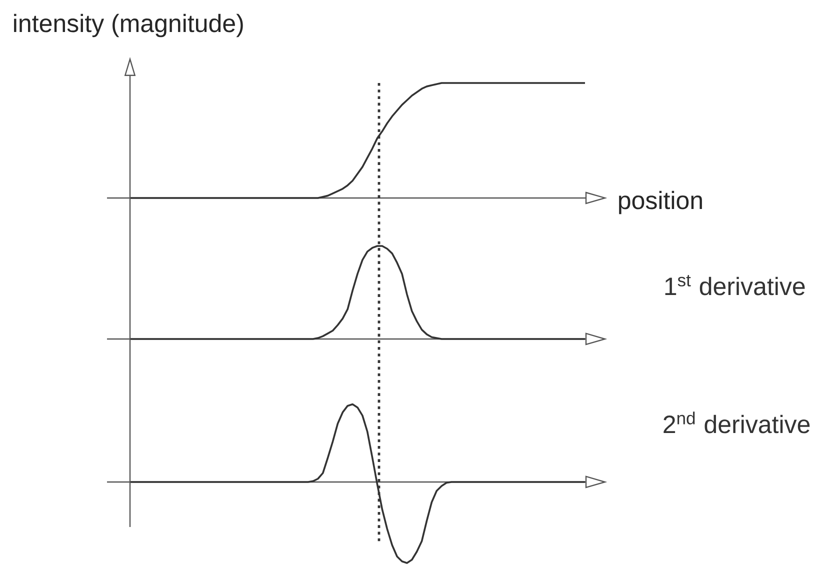 The width and height of the screenshot is (825, 566). I want to click on x-axis-title: position, so click(660, 202).